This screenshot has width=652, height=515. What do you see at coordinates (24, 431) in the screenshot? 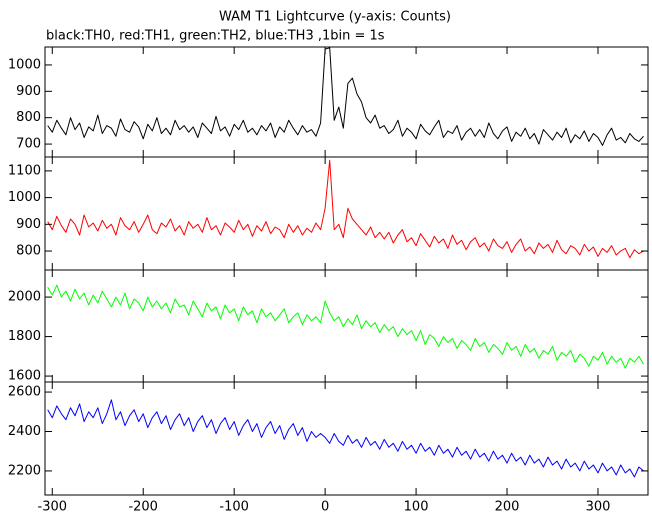
I see `y-tick-label: 2400` at bounding box center [24, 431].